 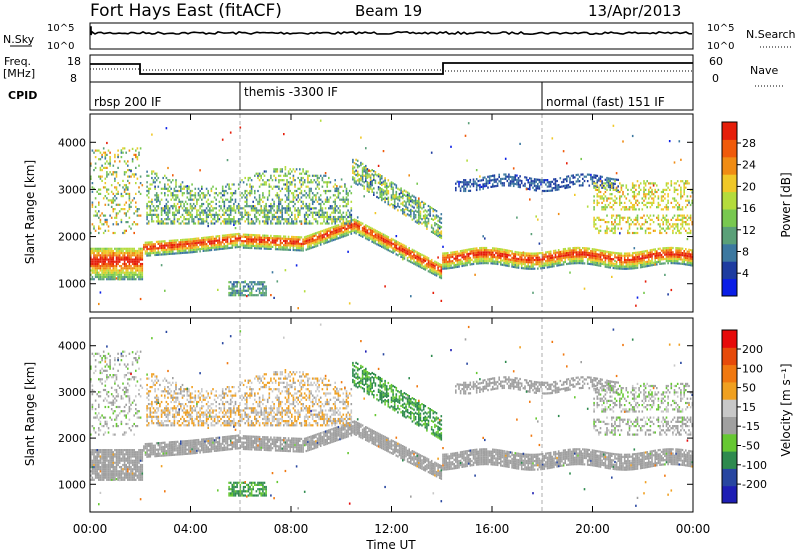 What do you see at coordinates (60, 46) in the screenshot?
I see `nsky-tick-bottom: 10^0` at bounding box center [60, 46].